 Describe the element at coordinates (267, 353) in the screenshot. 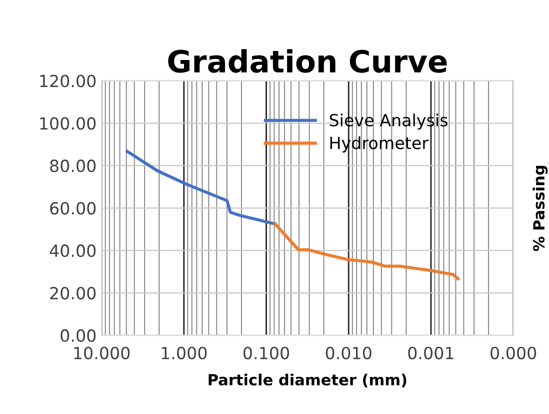

I see `x-tick-label: 0.100` at that location.